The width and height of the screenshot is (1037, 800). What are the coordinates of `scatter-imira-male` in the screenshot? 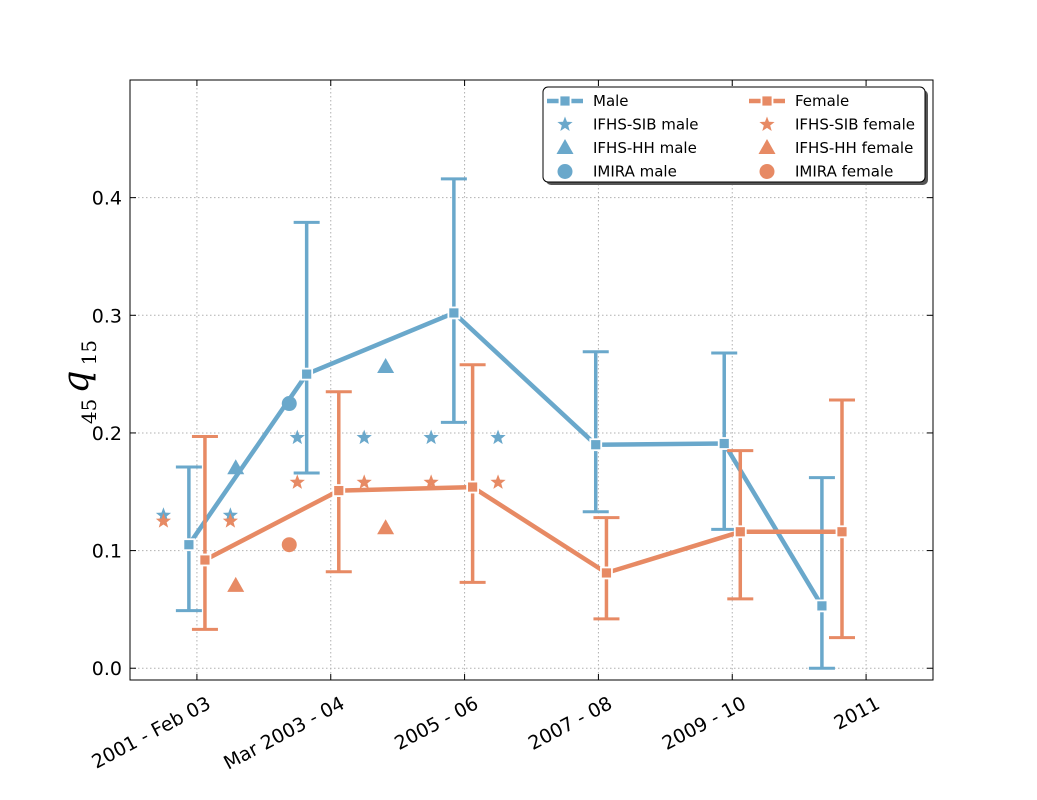 It's located at (289, 404).